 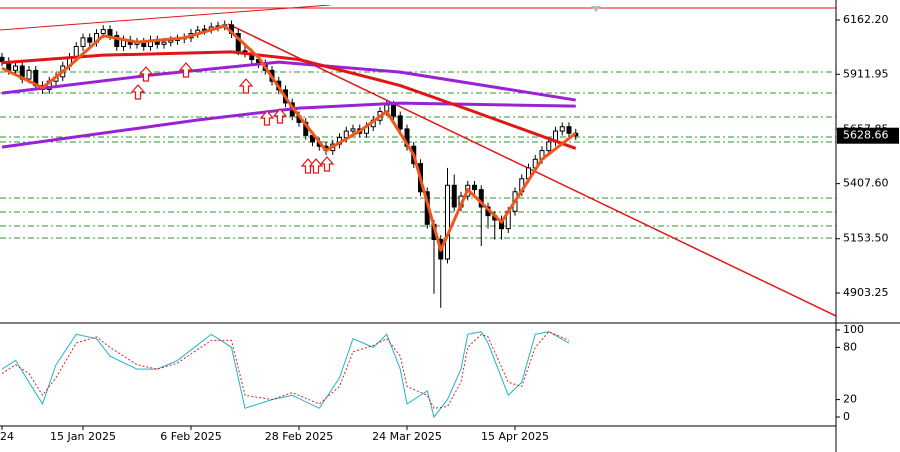 What do you see at coordinates (846, 416) in the screenshot?
I see `y-tick-label: 0` at bounding box center [846, 416].